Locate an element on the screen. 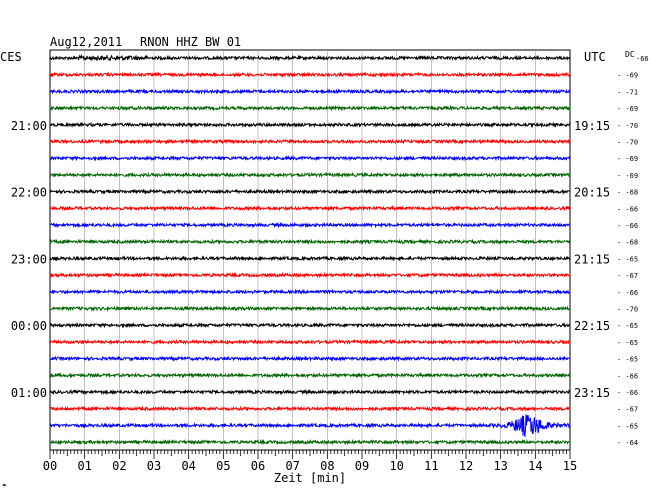 Image resolution: width=650 pixels, height=494 pixels. left-hour-label: 00:00 is located at coordinates (29, 326).